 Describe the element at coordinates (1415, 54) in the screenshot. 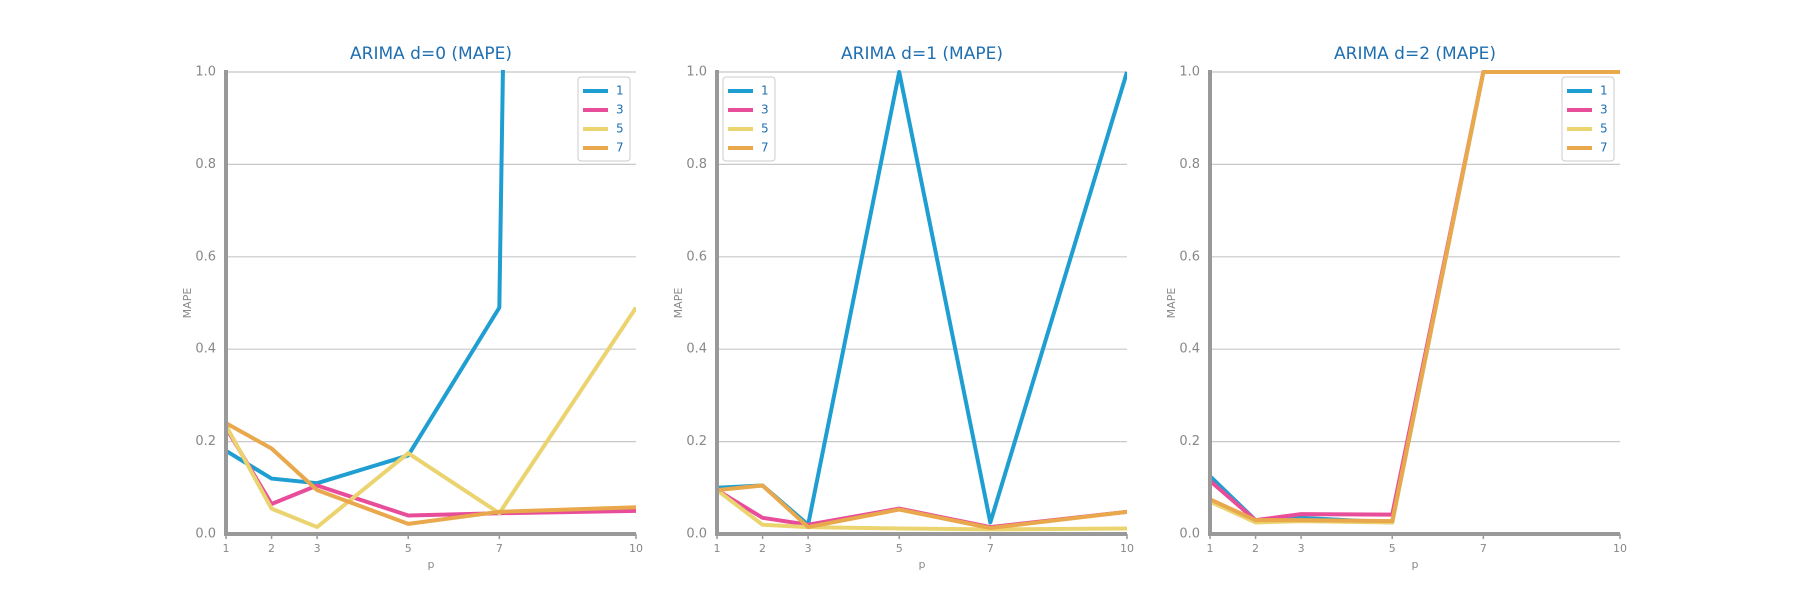

I see `chart-title: ARIMA d=2 (MAPE)` at that location.